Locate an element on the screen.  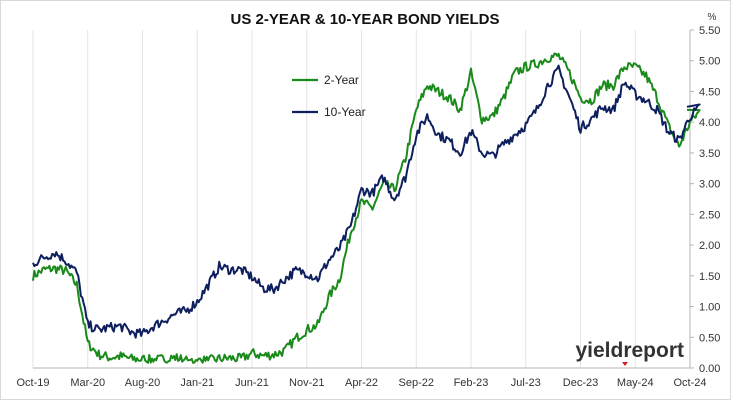
legend: 2-Year 10-Year is located at coordinates (329, 96).